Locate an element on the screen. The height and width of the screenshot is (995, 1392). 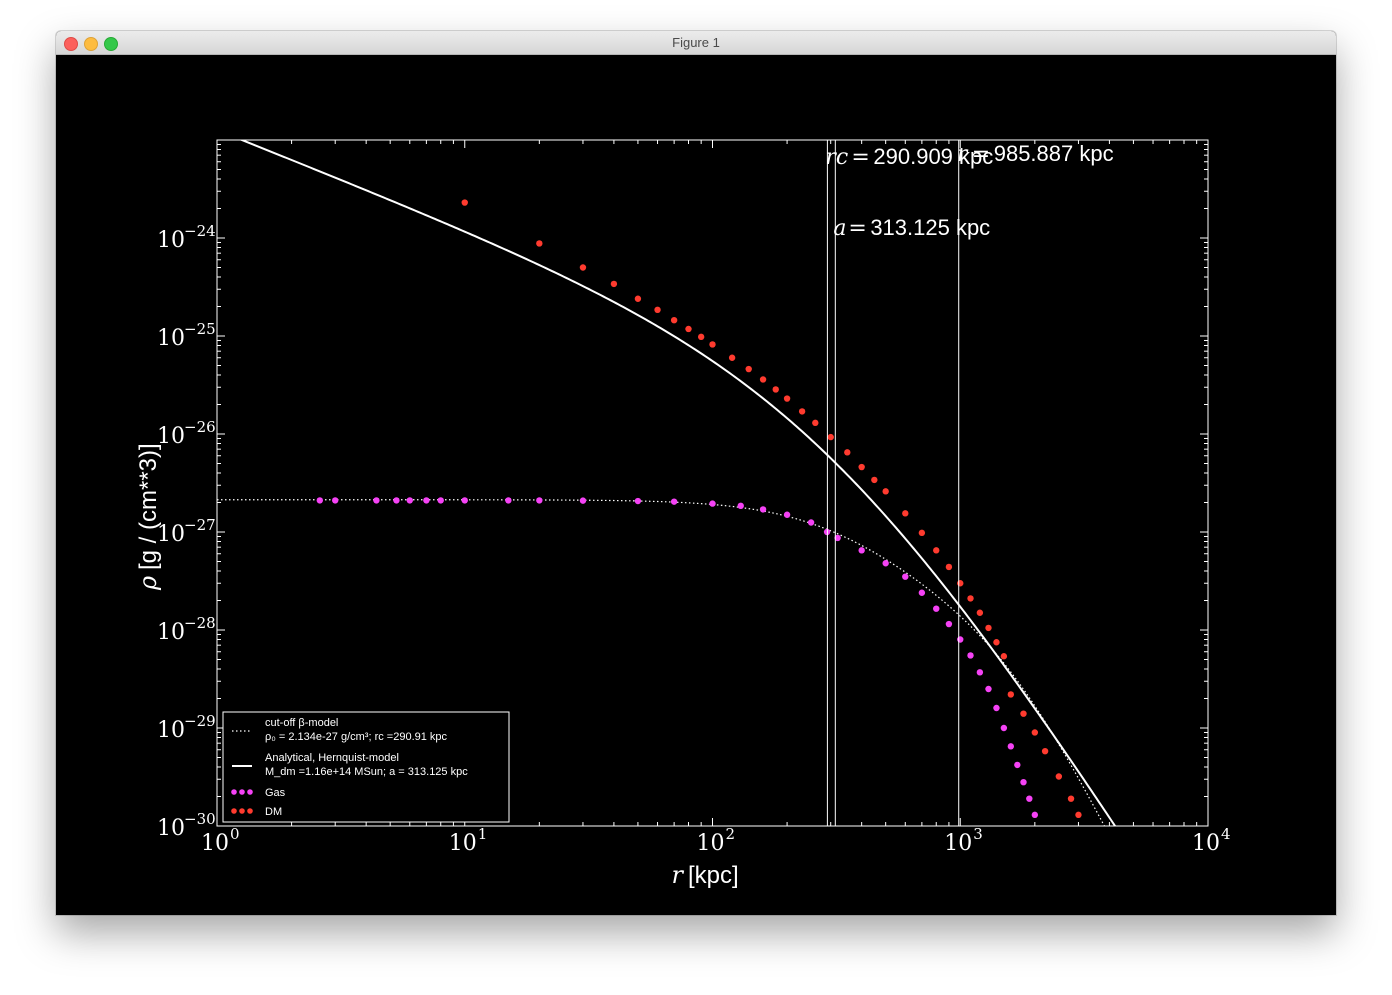
y-tick-label: 10 −29 is located at coordinates (186, 727).